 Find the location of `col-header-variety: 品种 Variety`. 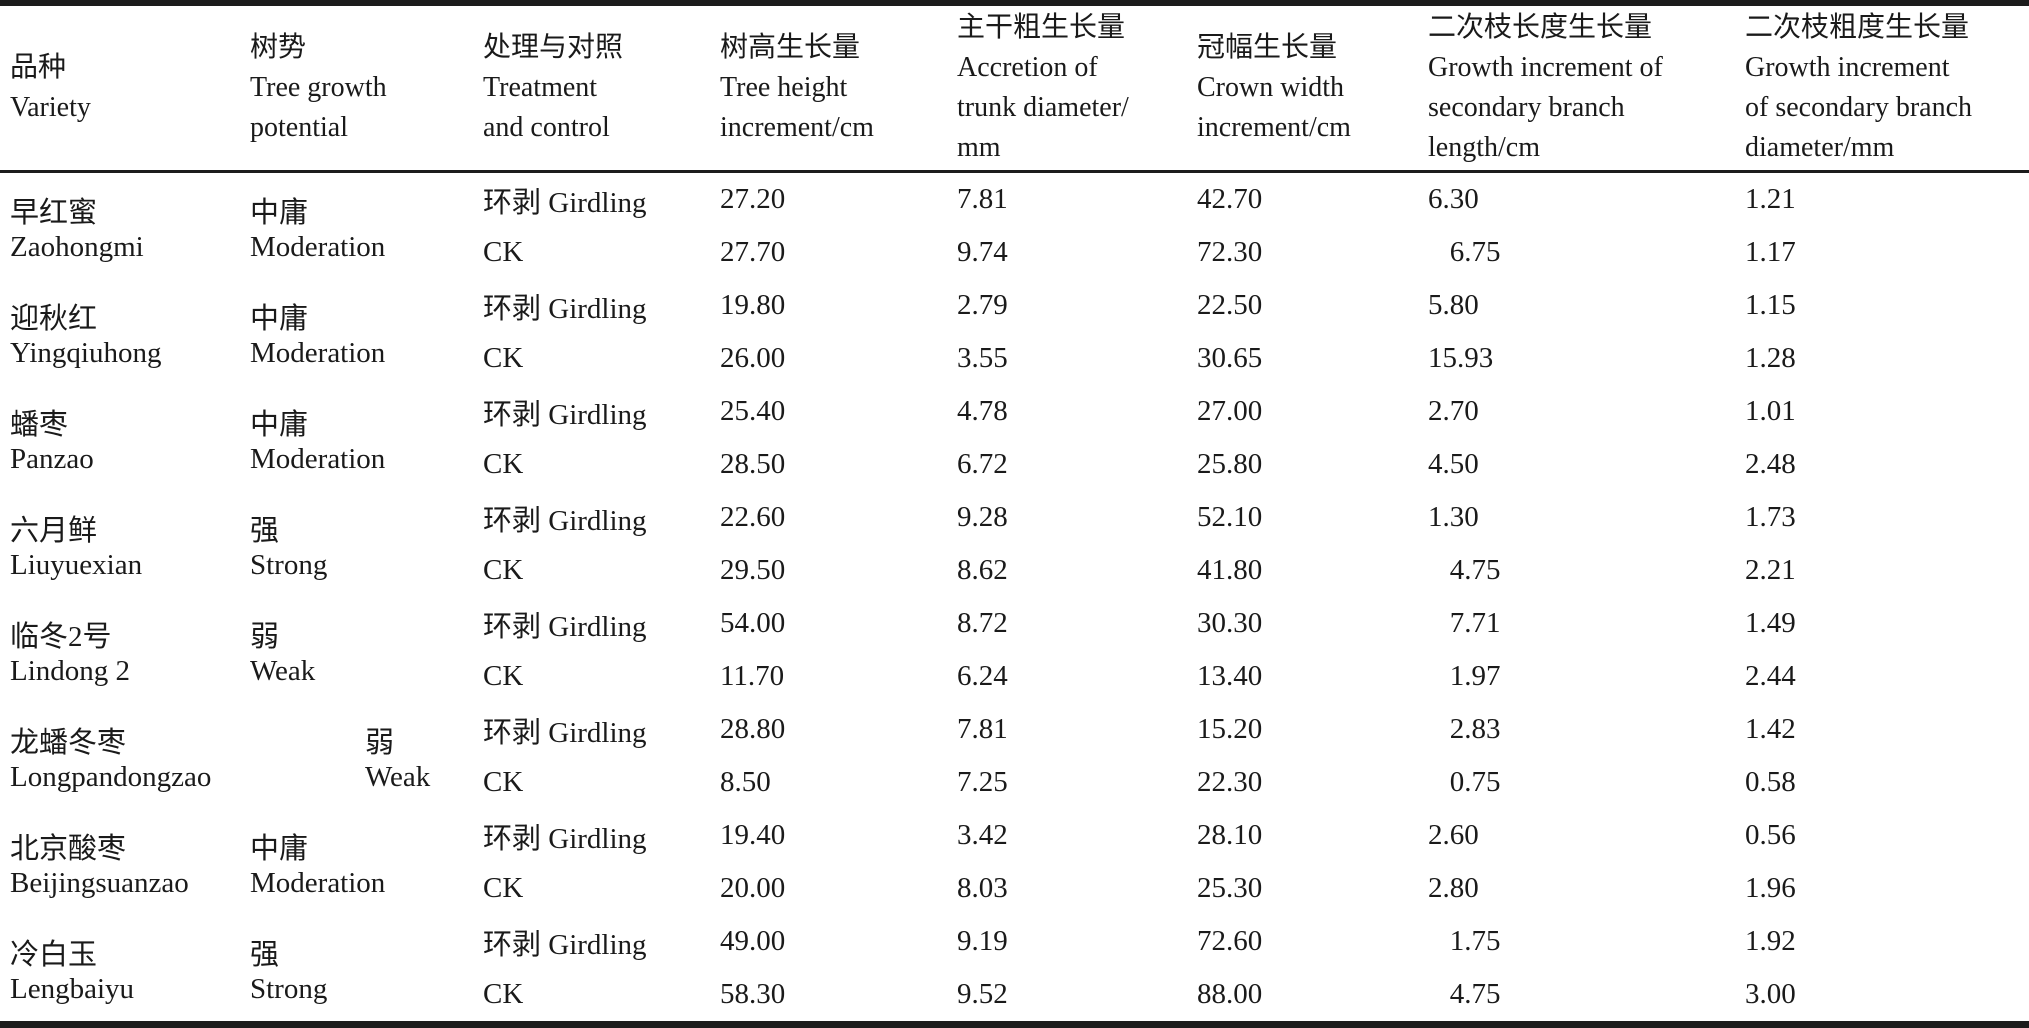

col-header-variety: 品种 Variety is located at coordinates (50, 87).